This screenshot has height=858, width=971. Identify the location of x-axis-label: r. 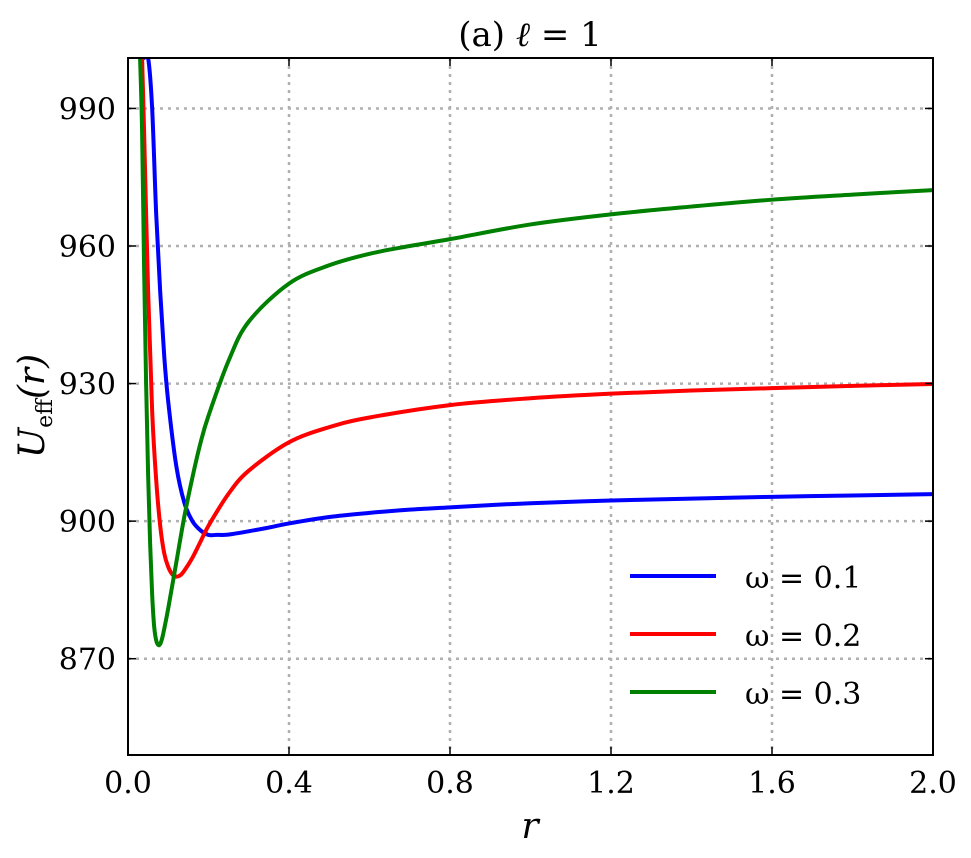
(530, 826).